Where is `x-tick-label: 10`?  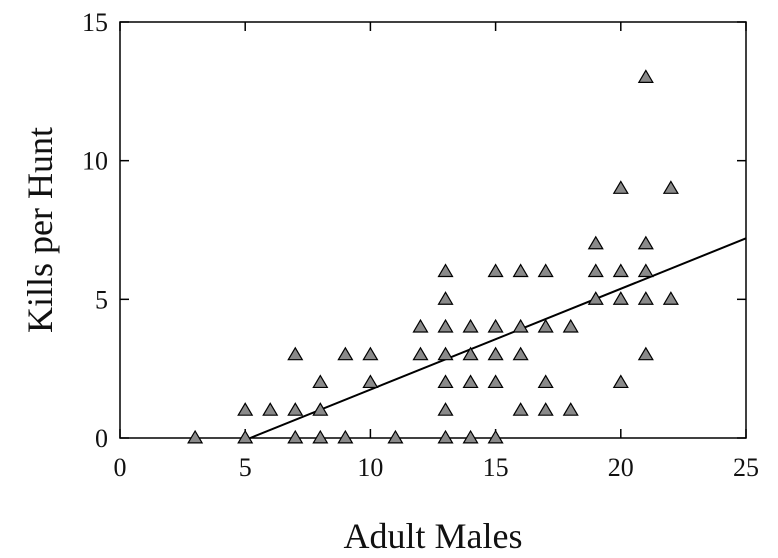 x-tick-label: 10 is located at coordinates (370, 467).